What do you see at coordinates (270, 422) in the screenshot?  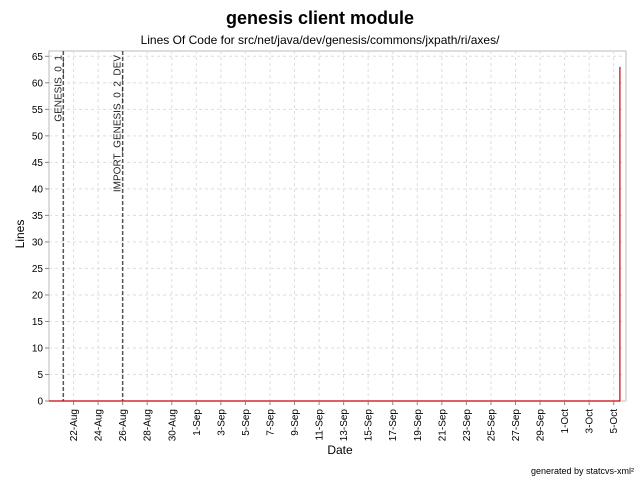 I see `x-tick-label: 7-Sep` at bounding box center [270, 422].